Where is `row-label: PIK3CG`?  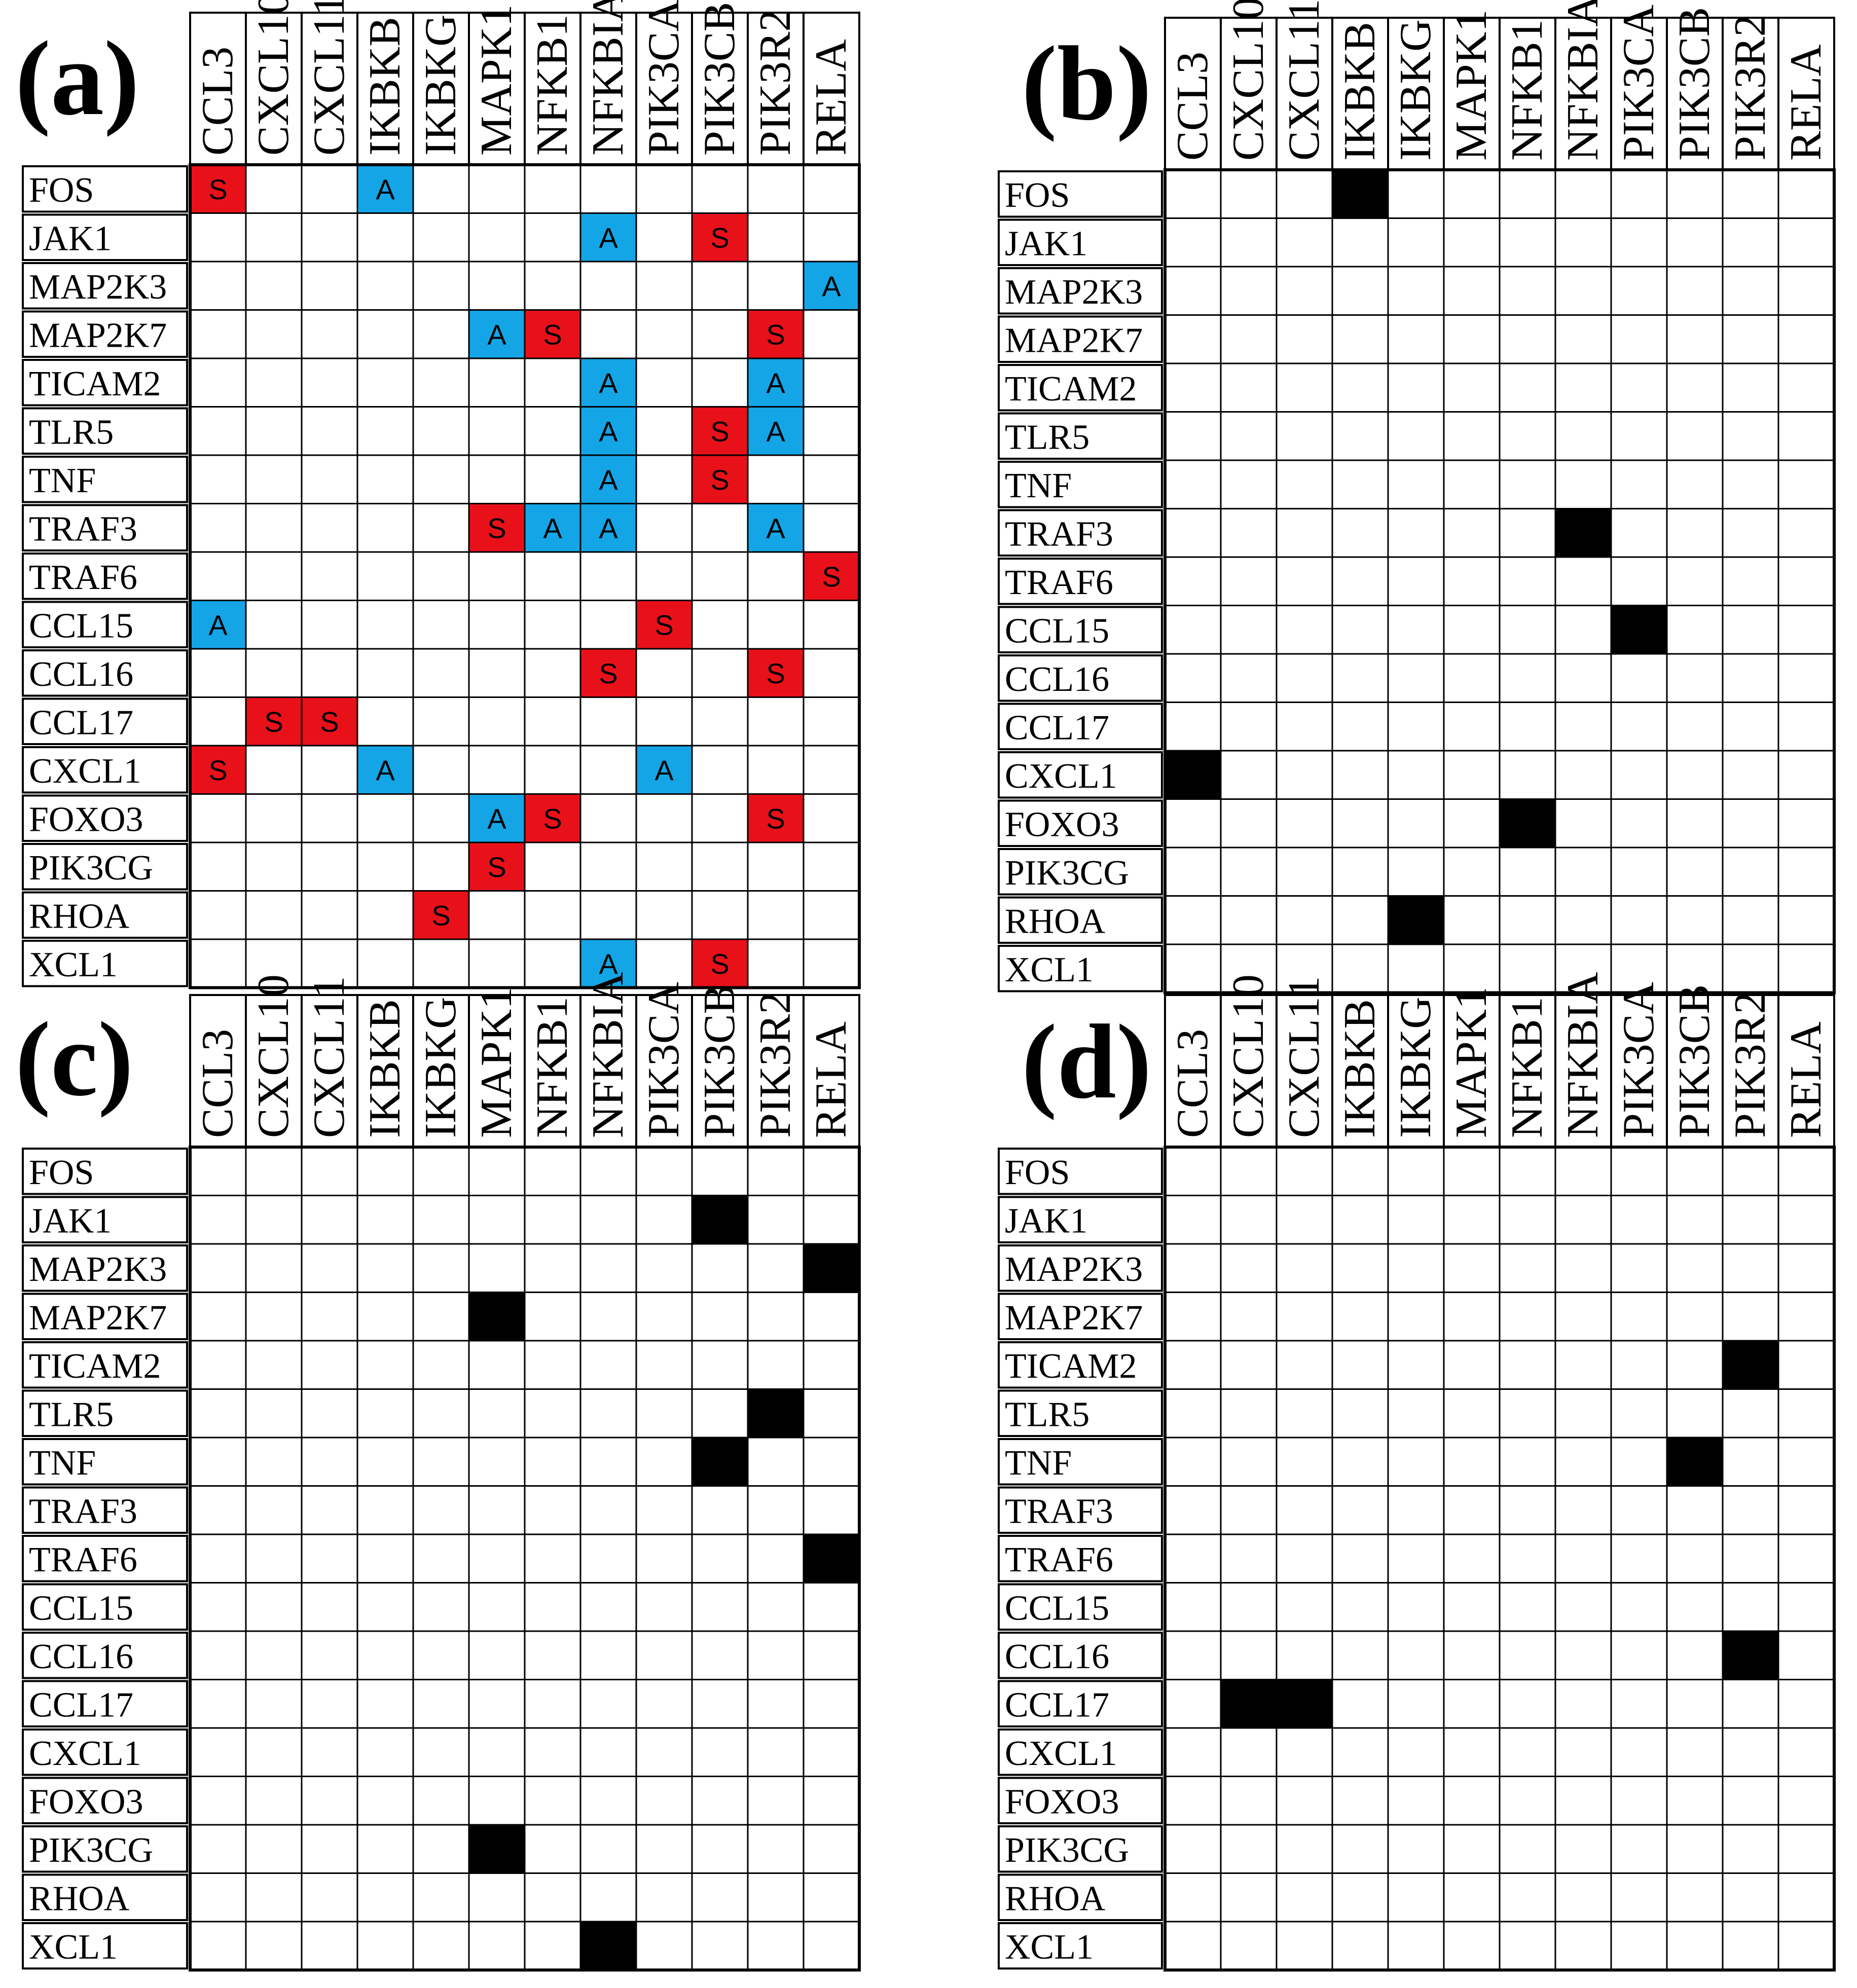
row-label: PIK3CG is located at coordinates (1067, 873).